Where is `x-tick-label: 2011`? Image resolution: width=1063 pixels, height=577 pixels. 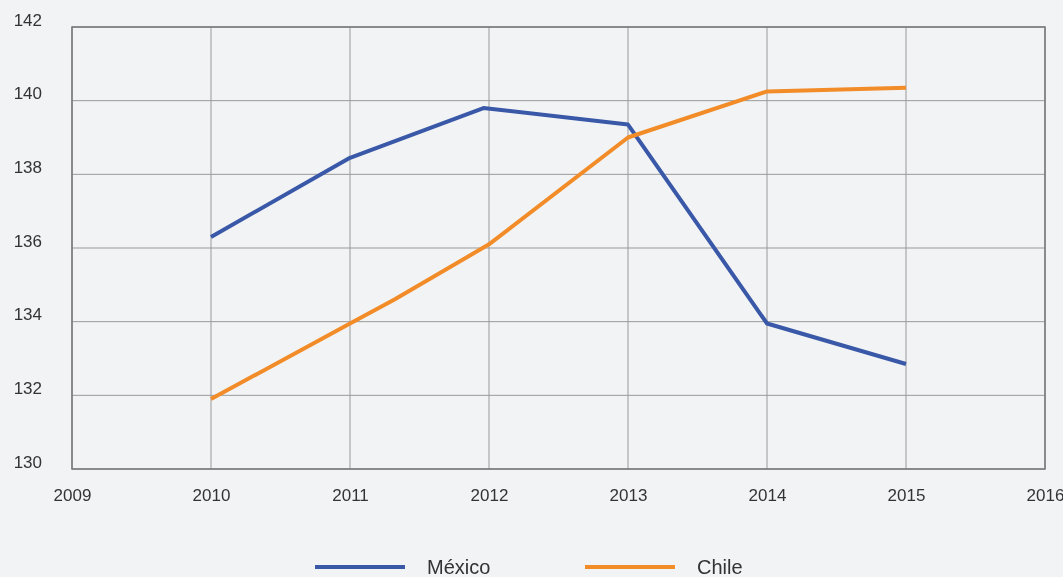 x-tick-label: 2011 is located at coordinates (350, 496).